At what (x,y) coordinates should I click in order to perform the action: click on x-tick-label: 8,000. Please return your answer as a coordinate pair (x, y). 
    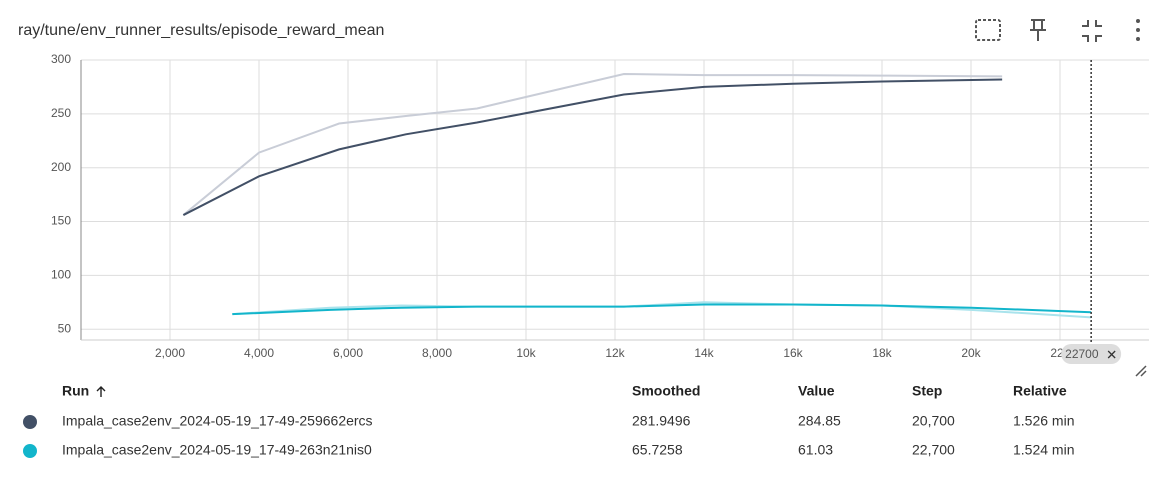
    Looking at the image, I should click on (437, 353).